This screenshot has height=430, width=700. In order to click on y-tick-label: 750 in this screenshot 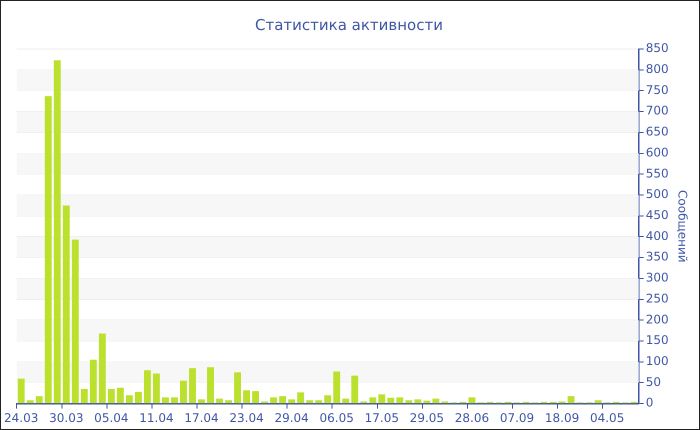, I will do `click(657, 89)`.